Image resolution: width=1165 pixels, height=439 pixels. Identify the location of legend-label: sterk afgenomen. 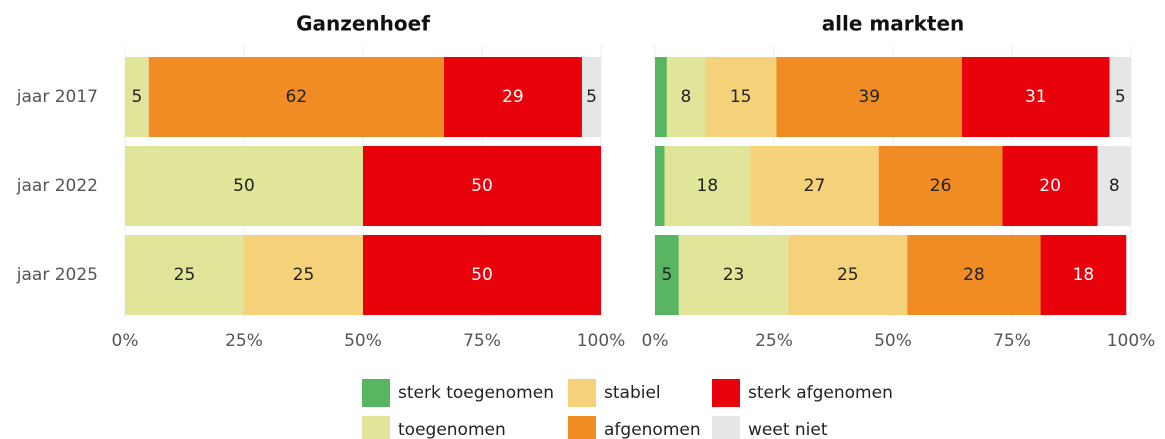
(820, 393).